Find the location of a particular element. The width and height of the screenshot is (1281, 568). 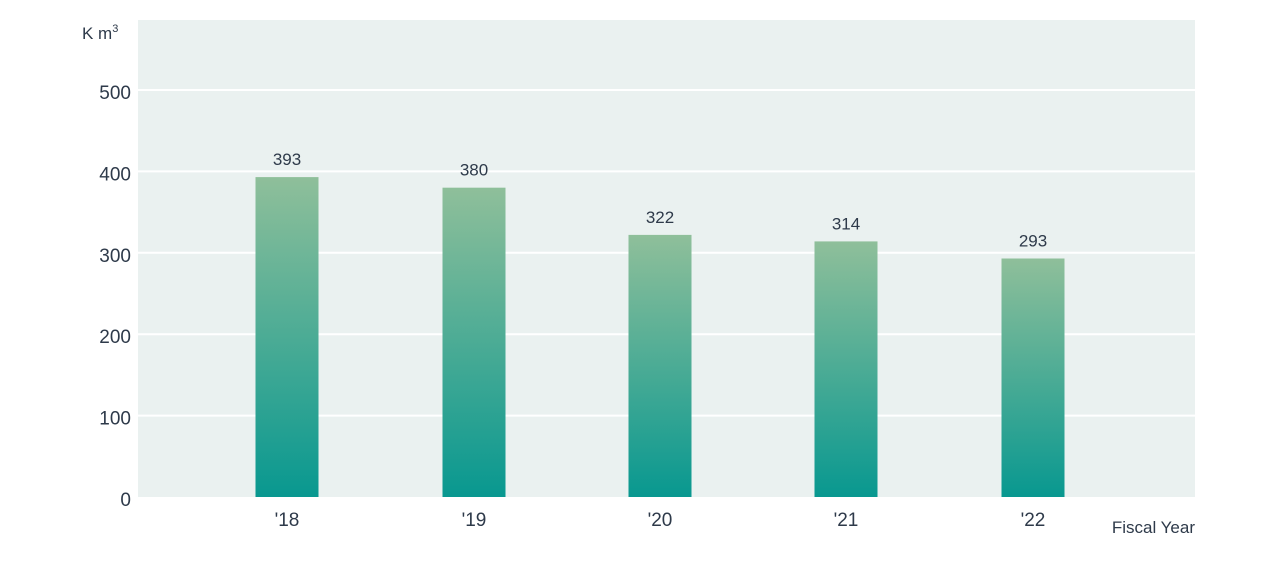

y-tick-label: 300 is located at coordinates (115, 256).